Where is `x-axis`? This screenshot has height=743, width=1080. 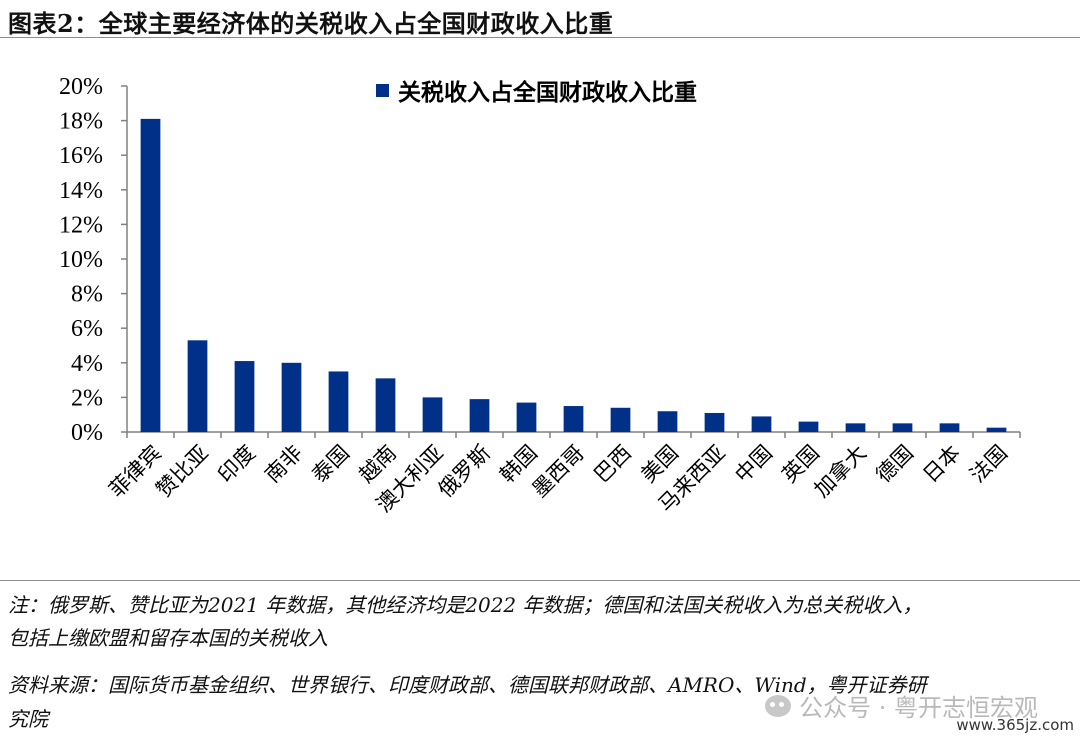 x-axis is located at coordinates (573, 434).